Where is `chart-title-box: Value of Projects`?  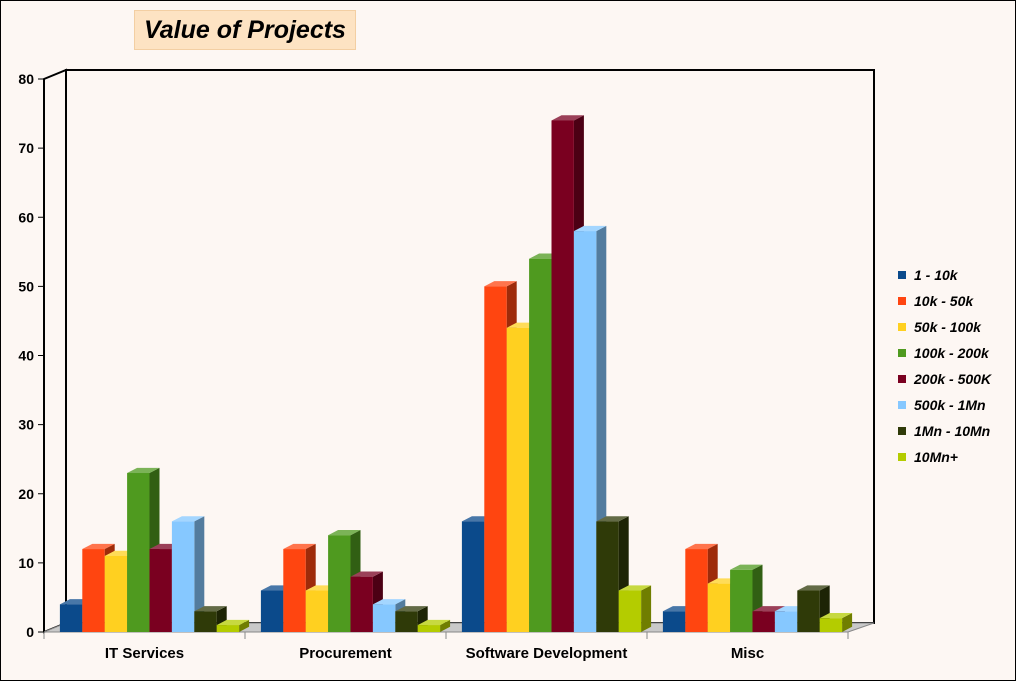 chart-title-box: Value of Projects is located at coordinates (245, 30).